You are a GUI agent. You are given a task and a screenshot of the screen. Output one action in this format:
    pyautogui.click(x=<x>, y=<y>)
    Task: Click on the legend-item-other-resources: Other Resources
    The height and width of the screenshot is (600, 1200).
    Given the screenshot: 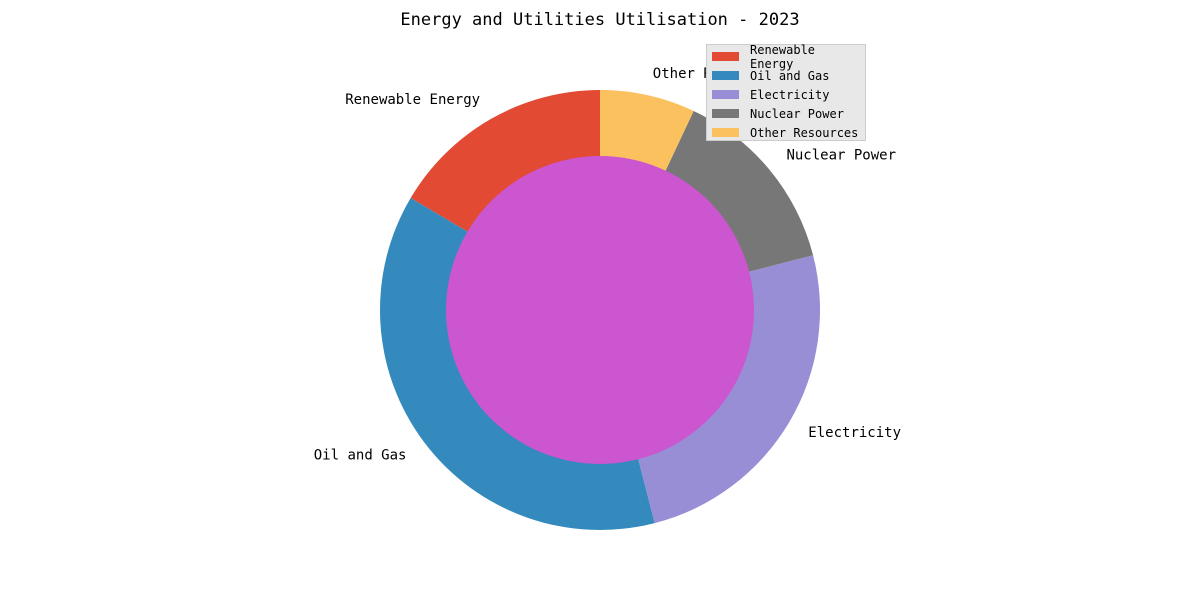 What is the action you would take?
    pyautogui.click(x=788, y=132)
    